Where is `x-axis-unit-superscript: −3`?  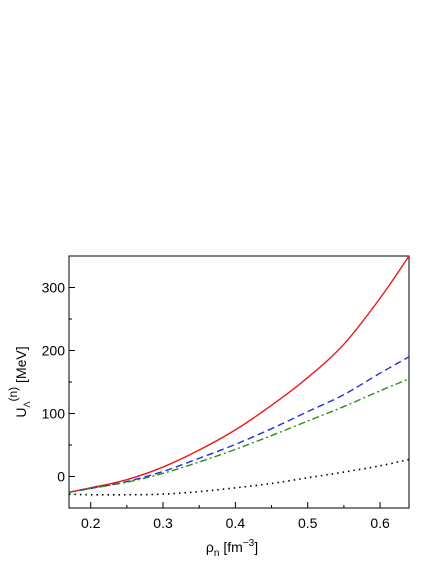 x-axis-unit-superscript: −3 is located at coordinates (249, 543).